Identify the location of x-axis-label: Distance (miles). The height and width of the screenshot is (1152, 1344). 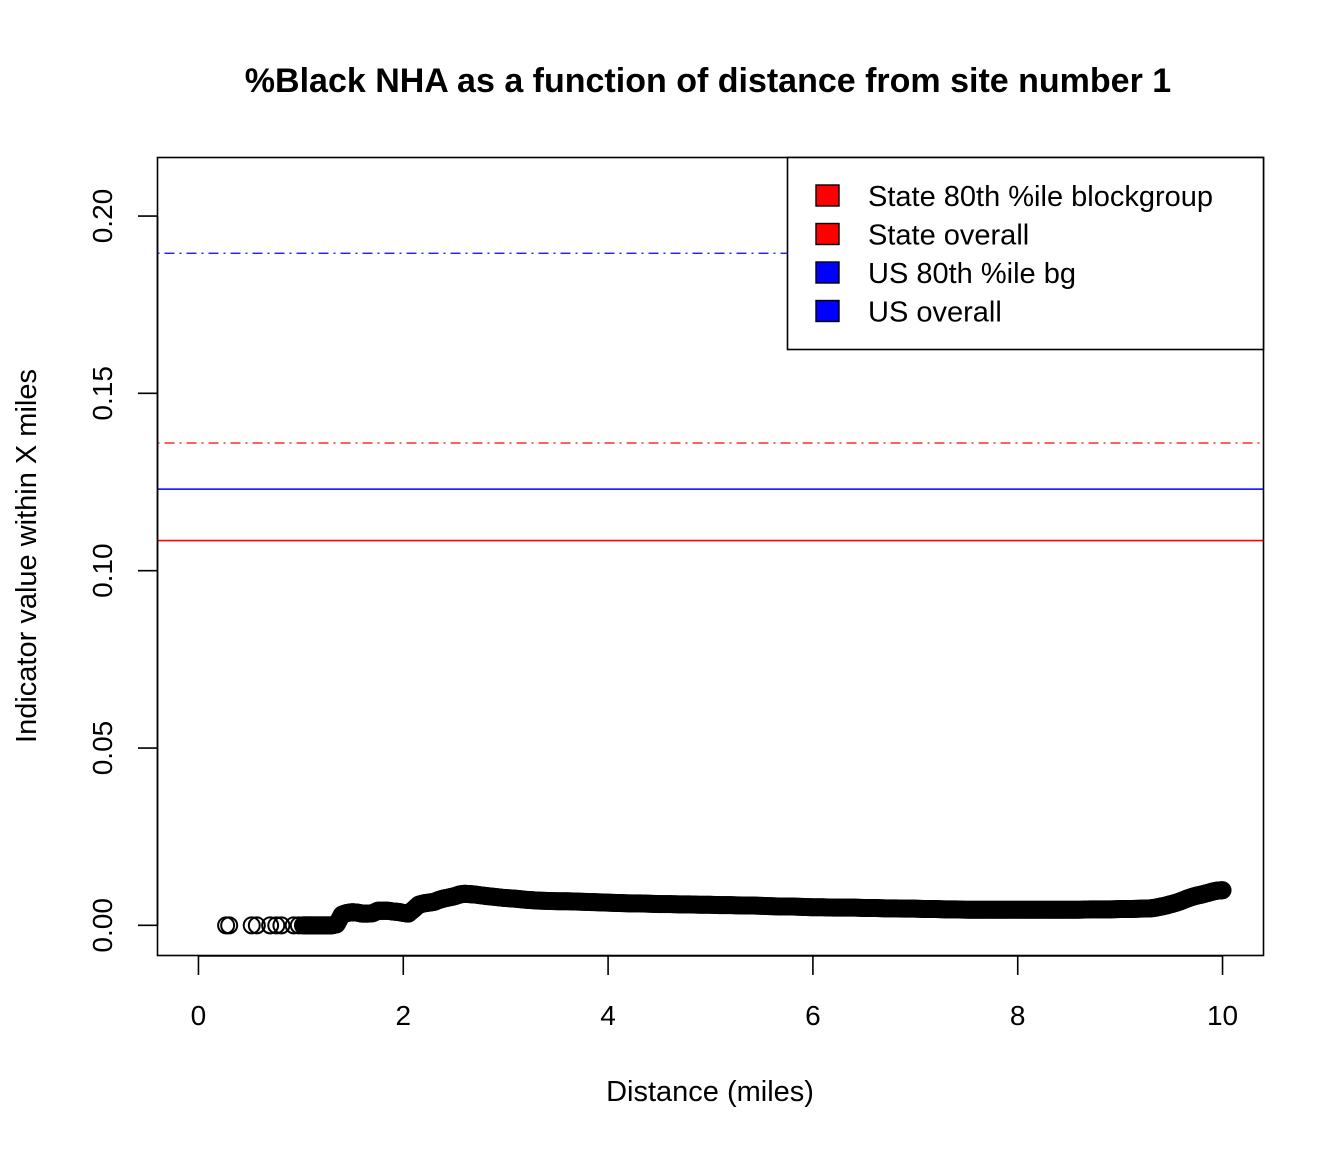
(710, 1092).